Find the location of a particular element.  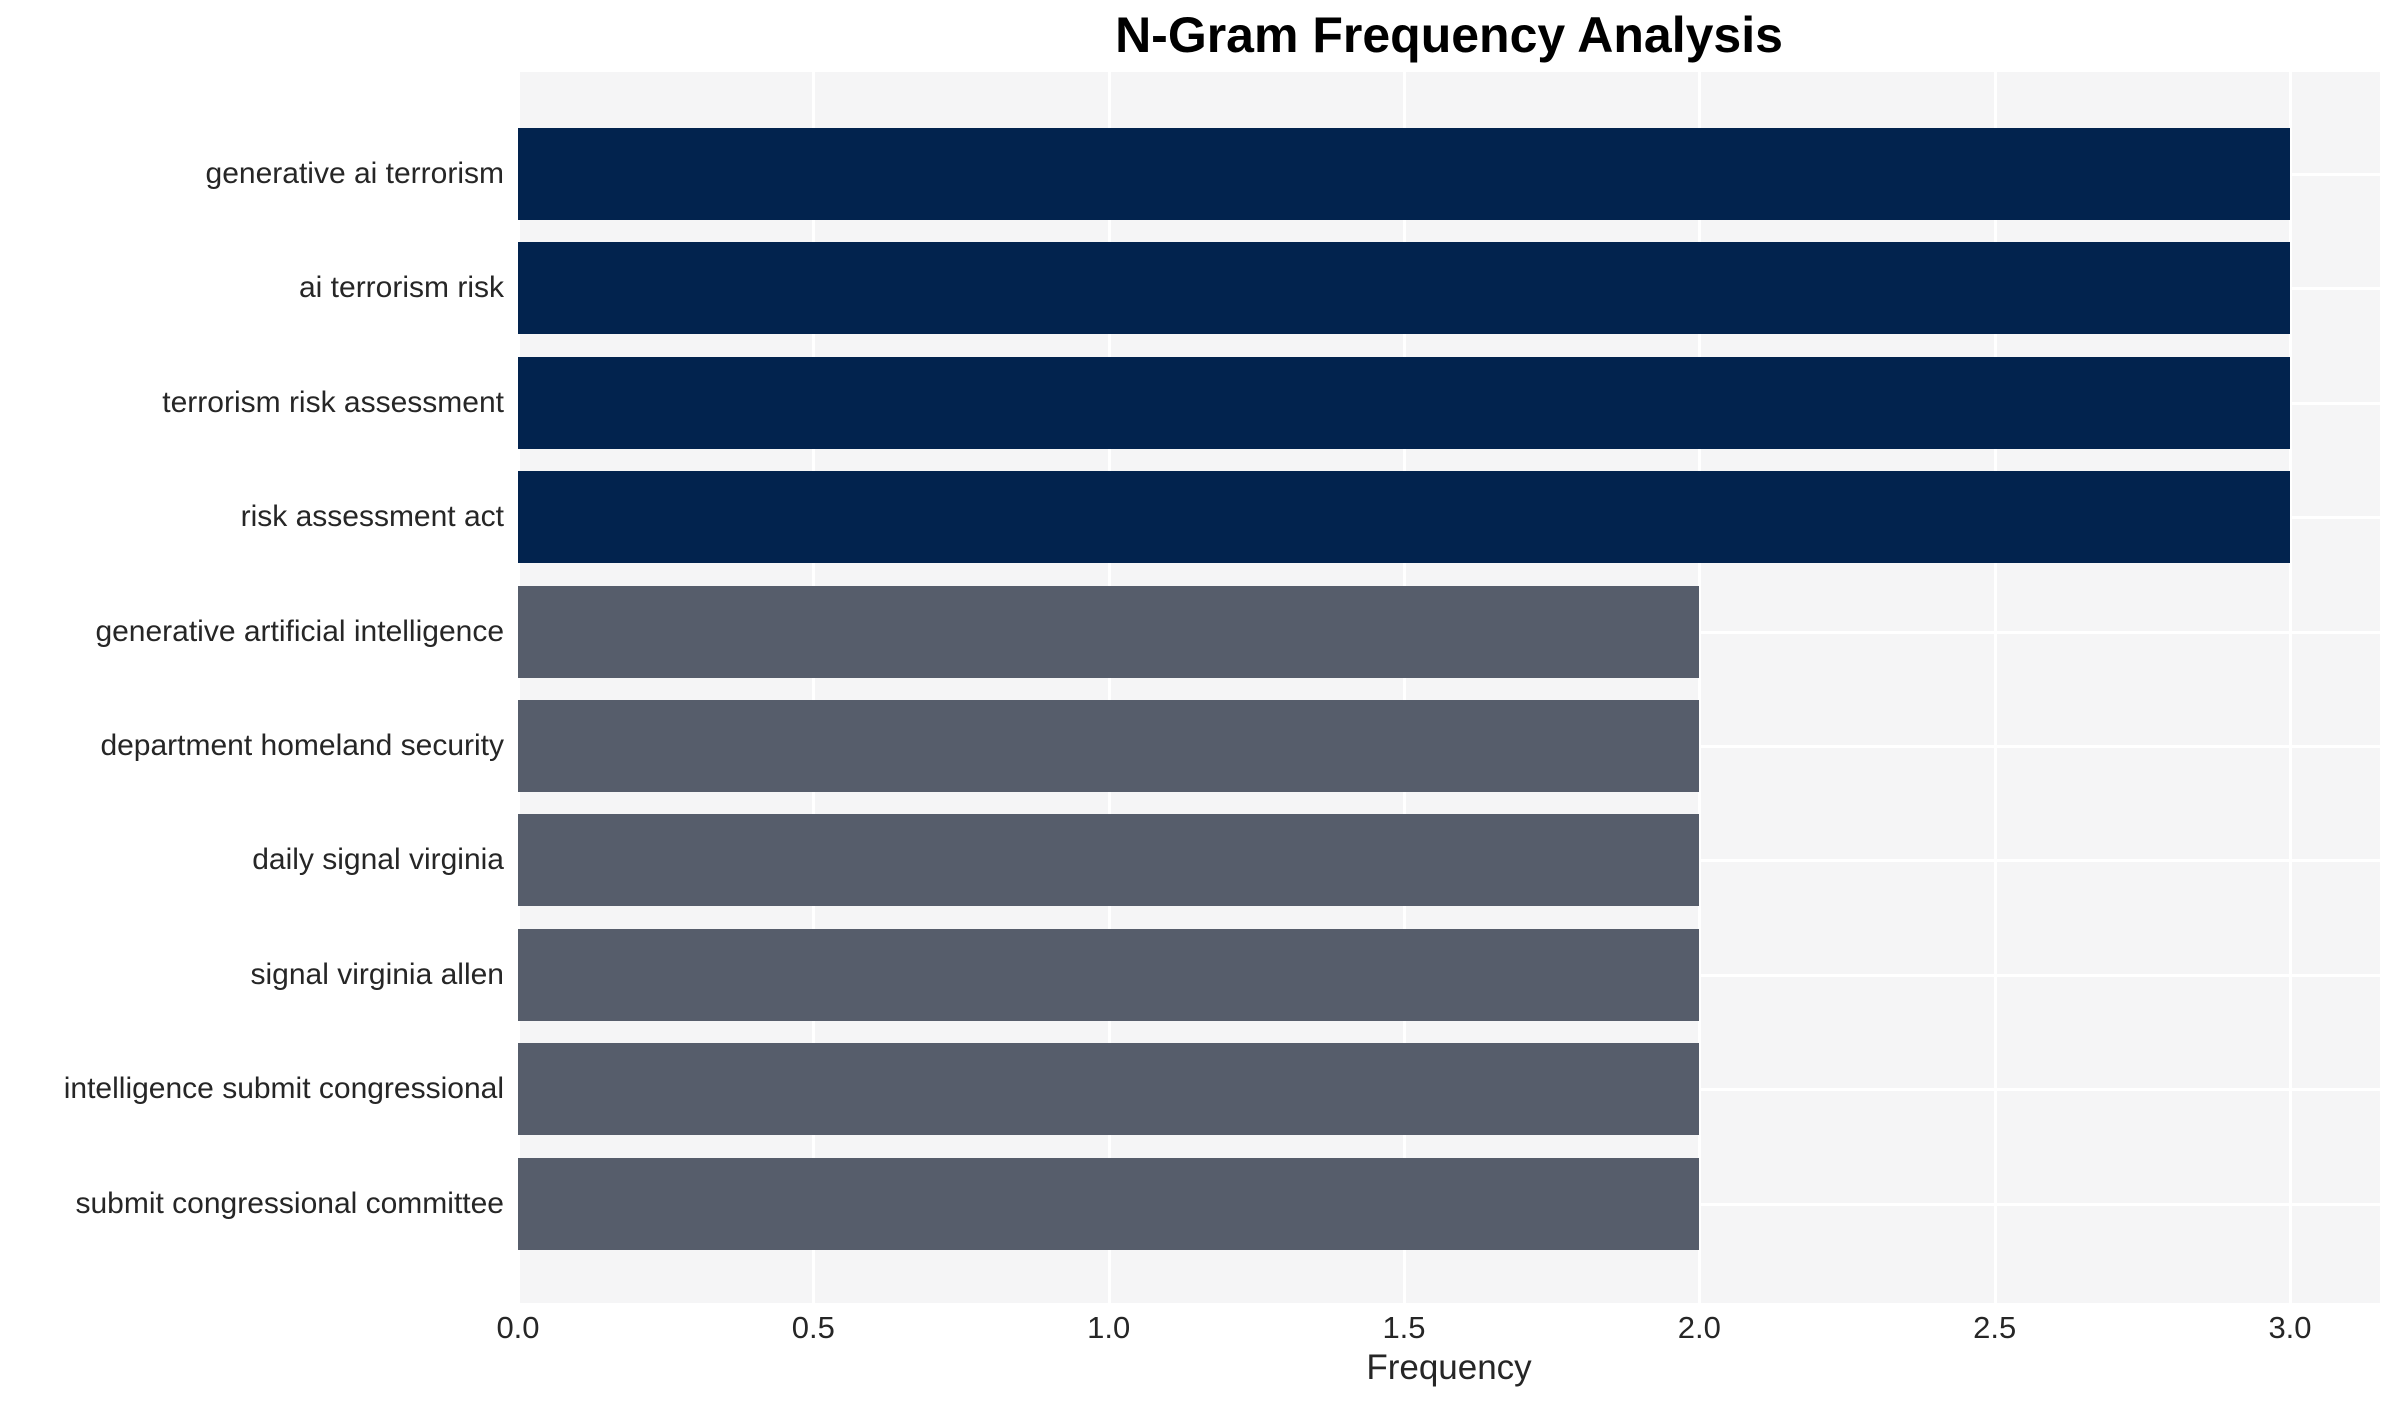

x-tick-label: 2.0 is located at coordinates (1699, 1327).